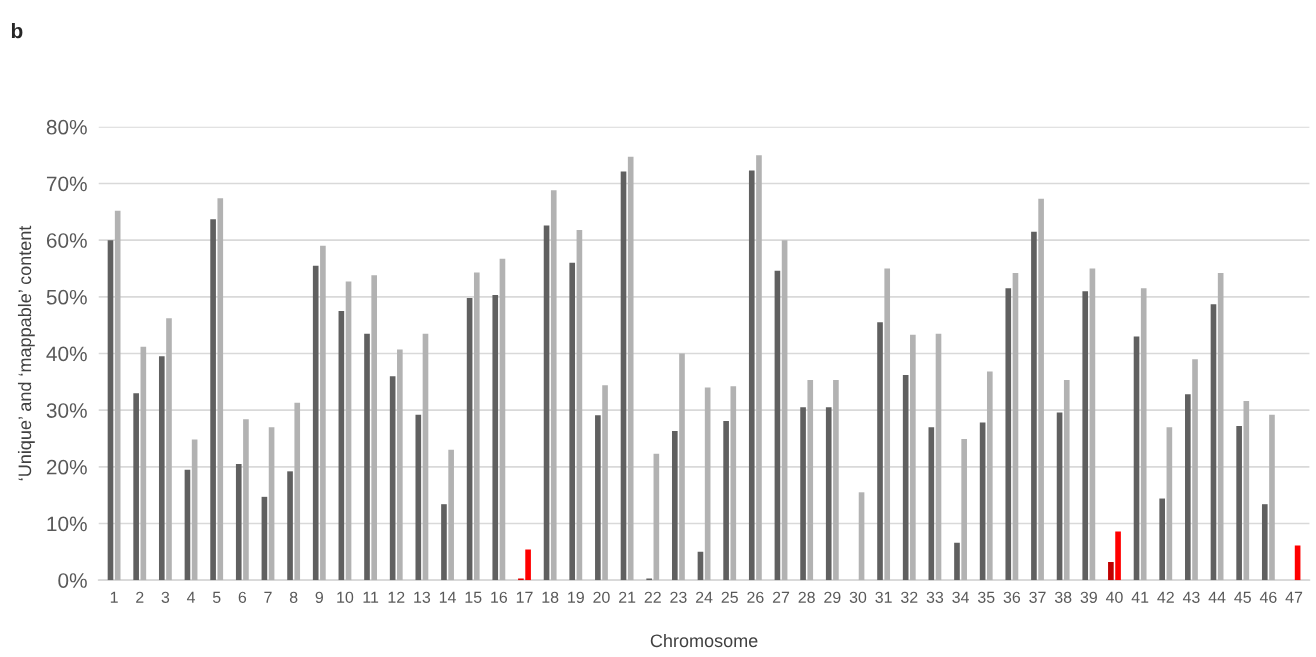  What do you see at coordinates (832, 597) in the screenshot?
I see `x-tick-label: 29` at bounding box center [832, 597].